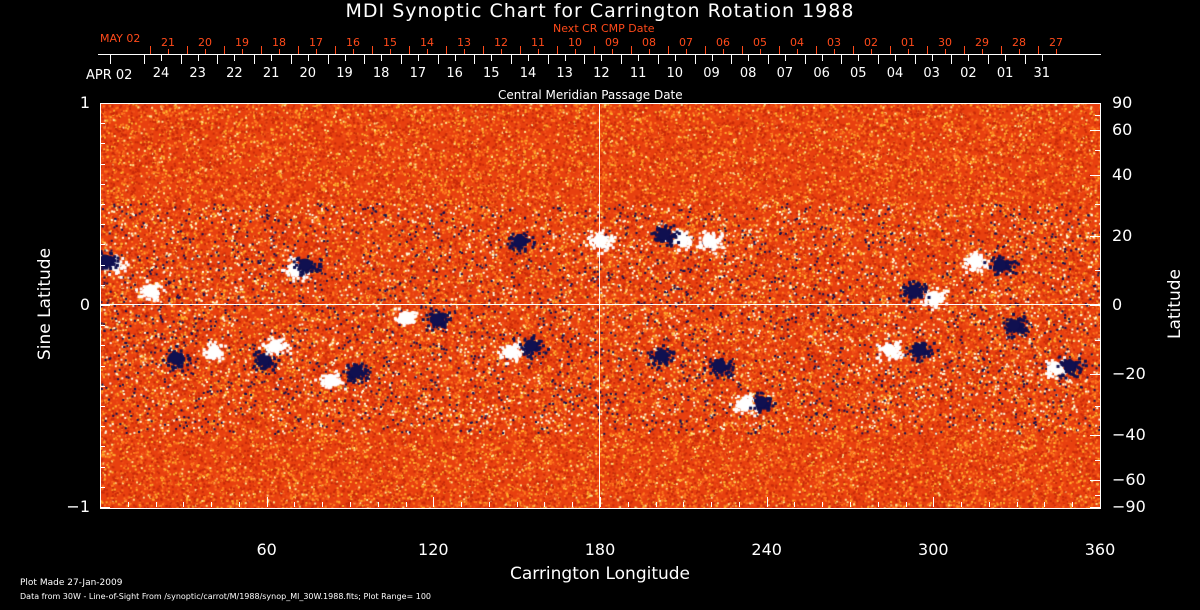 The image size is (1200, 610). Describe the element at coordinates (1129, 434) in the screenshot. I see `y2-tick-label: −40` at that location.